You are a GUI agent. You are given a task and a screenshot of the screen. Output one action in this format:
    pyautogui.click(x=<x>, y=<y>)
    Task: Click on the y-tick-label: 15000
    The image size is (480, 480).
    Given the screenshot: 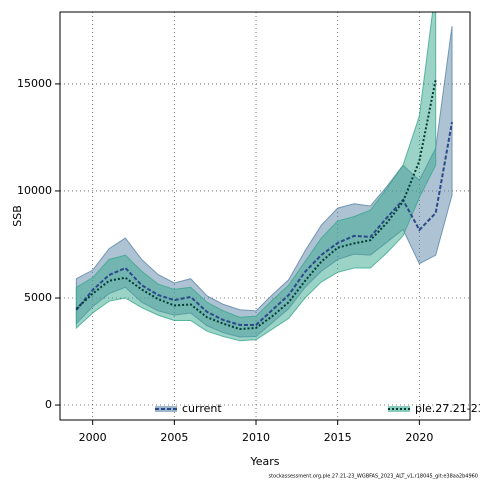 What is the action you would take?
    pyautogui.click(x=34, y=83)
    